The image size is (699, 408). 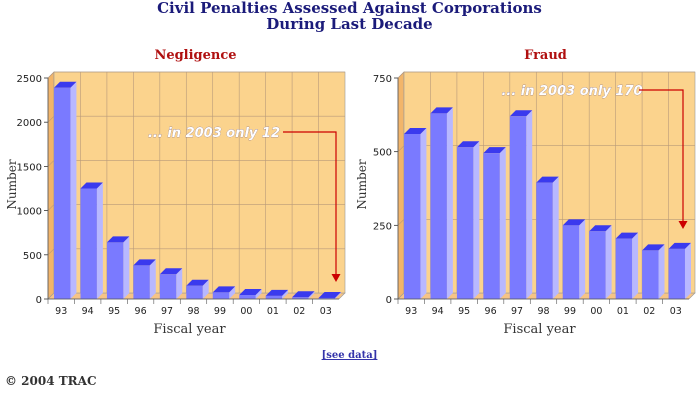 I want to click on plot-side-wall, so click(x=51, y=185).